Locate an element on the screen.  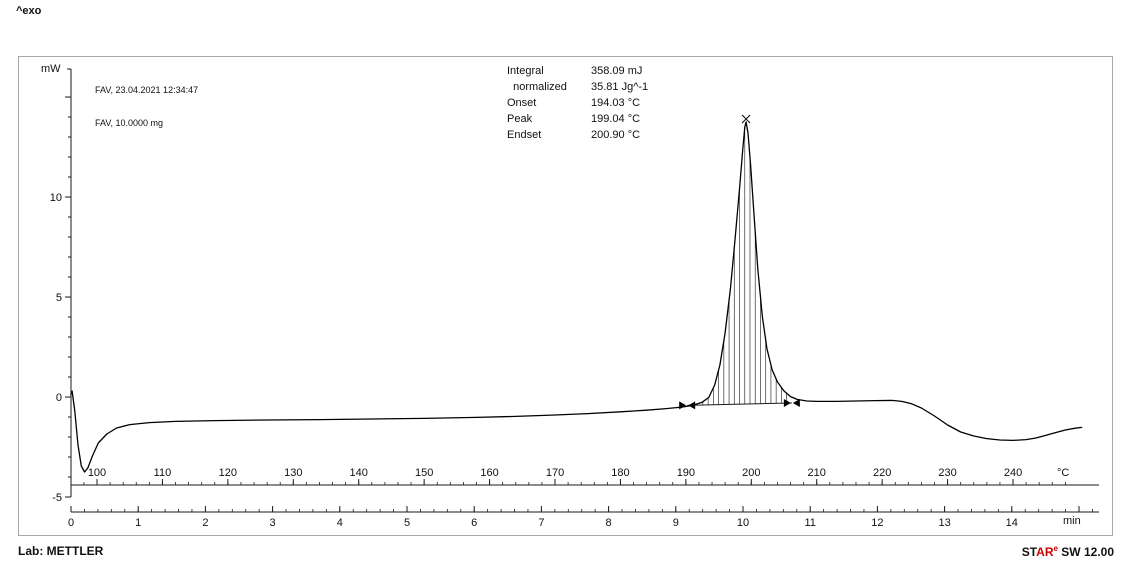
result-row: normalized 35.81 Jg^-1 is located at coordinates (577, 87).